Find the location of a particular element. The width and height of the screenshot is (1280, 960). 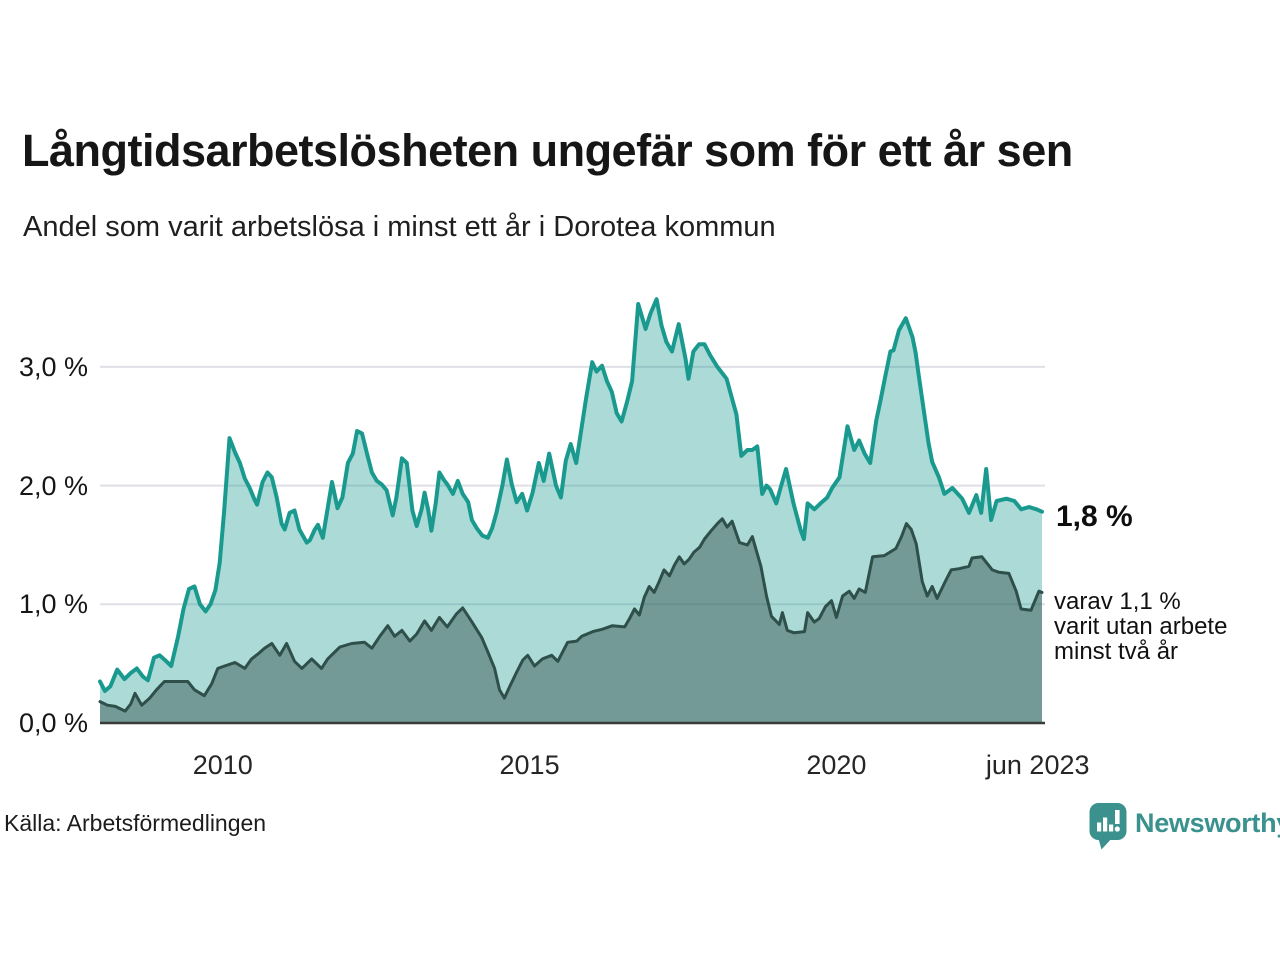

y-tick-label: 0,0 % is located at coordinates (53, 723).